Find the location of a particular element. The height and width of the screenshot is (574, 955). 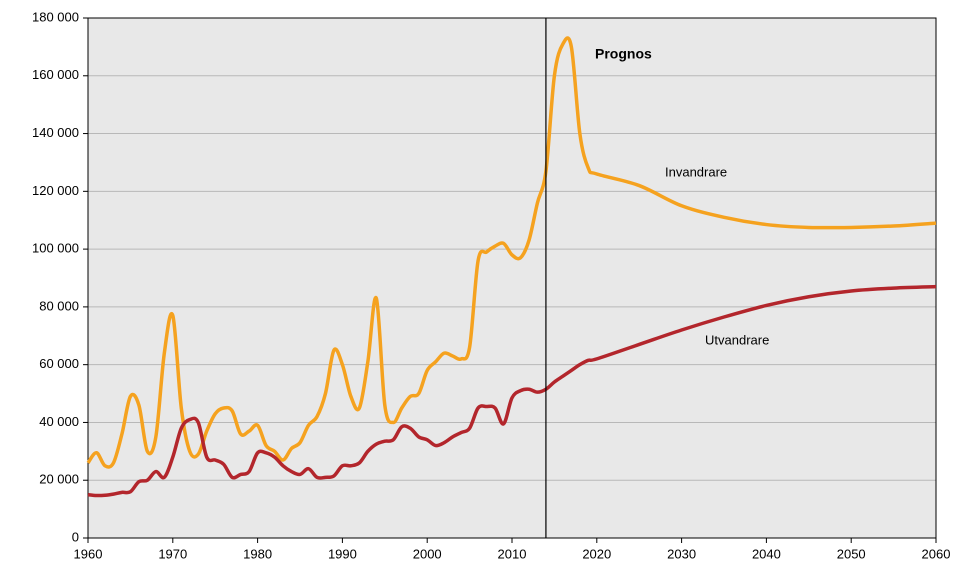

x-tick-label: 1990 is located at coordinates (342, 553).